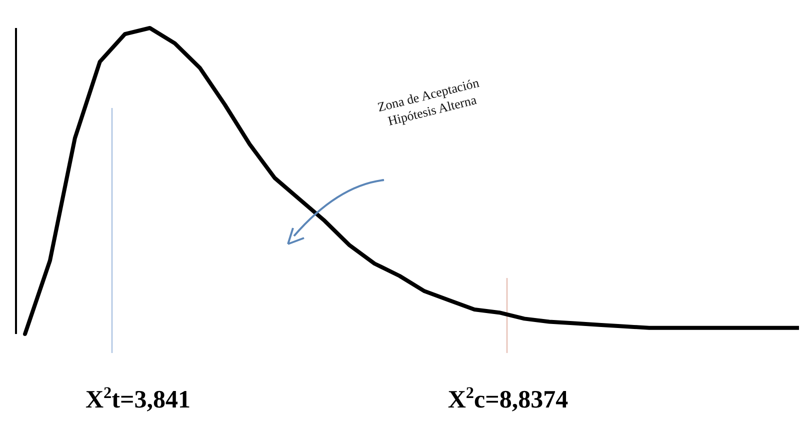 This screenshot has height=436, width=807. What do you see at coordinates (137, 399) in the screenshot?
I see `text: X$^{2}$t=3,841` at bounding box center [137, 399].